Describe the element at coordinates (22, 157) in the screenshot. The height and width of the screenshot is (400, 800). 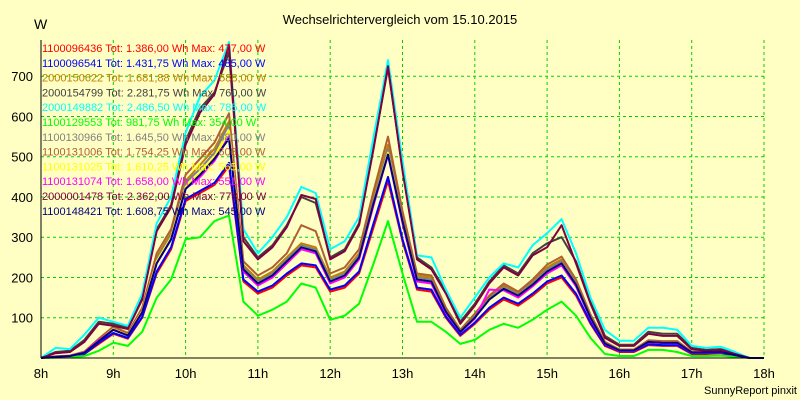
I see `y-tick-label: 500` at that location.